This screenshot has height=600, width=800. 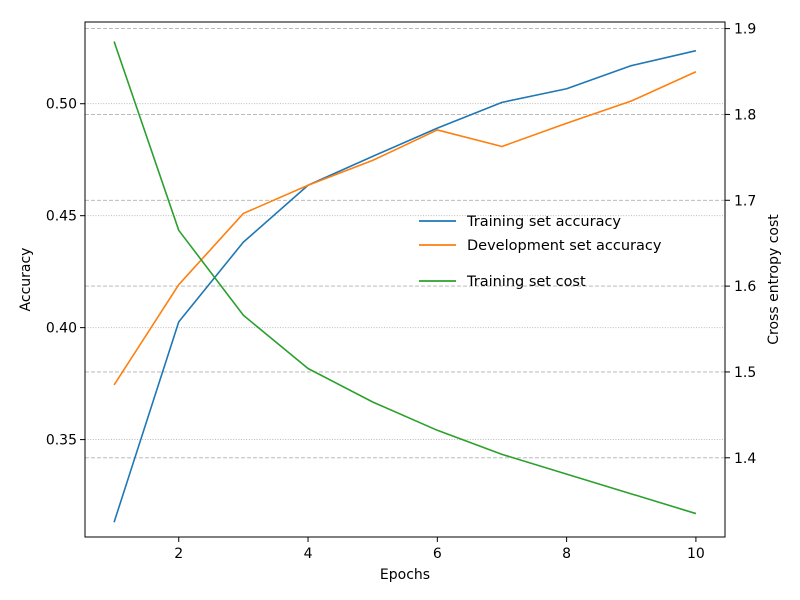 I want to click on right-y-tick-label: 1.8, so click(x=745, y=115).